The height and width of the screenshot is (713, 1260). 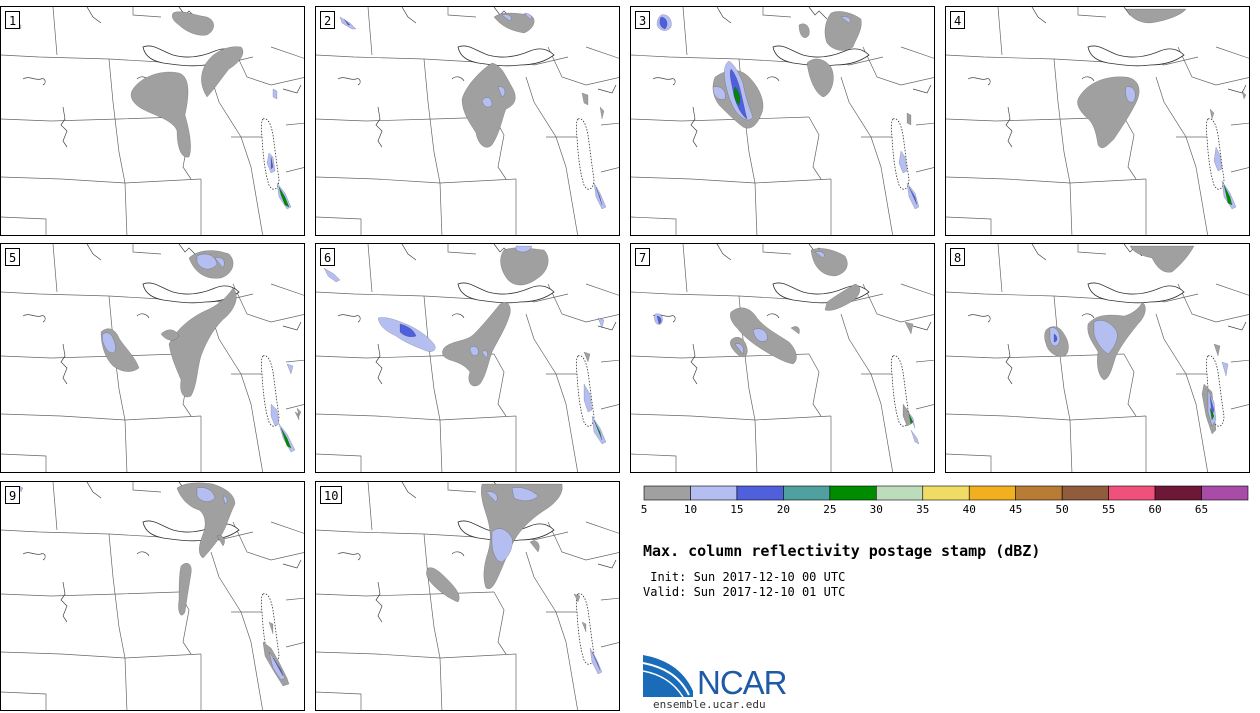 I want to click on colorbar-tick-label: 45, so click(x=1016, y=509).